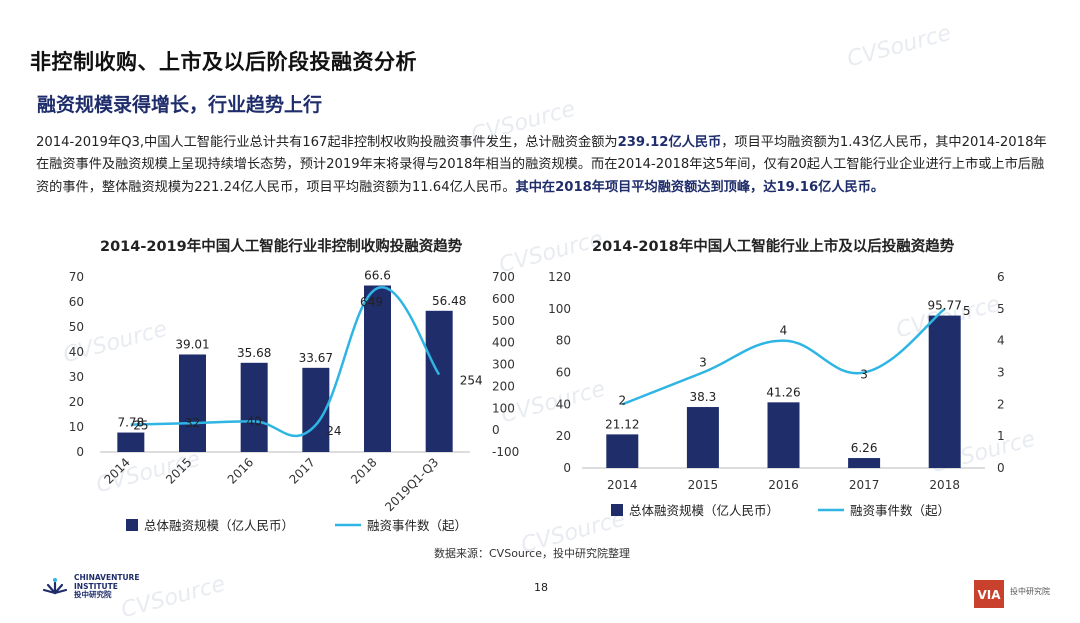 The height and width of the screenshot is (623, 1080). What do you see at coordinates (377, 276) in the screenshot?
I see `chart1-bar-label: 66.6` at bounding box center [377, 276].